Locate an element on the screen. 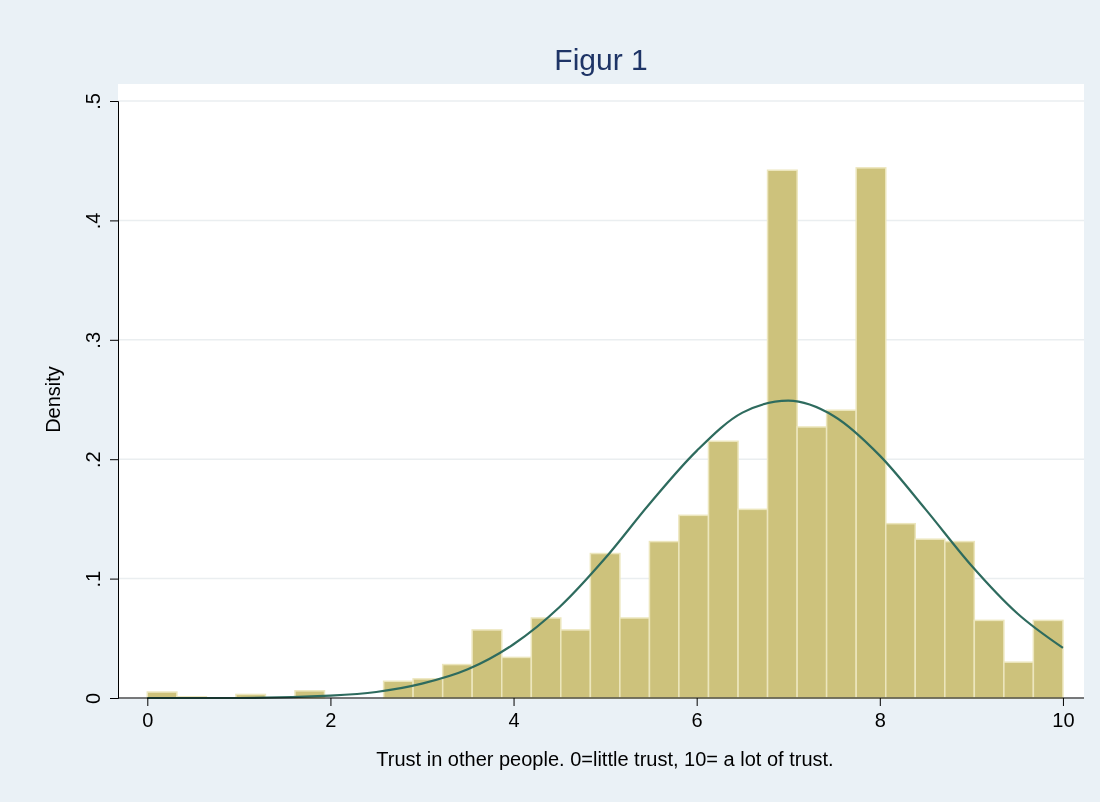 The height and width of the screenshot is (802, 1100). chart-title: Figur 1 is located at coordinates (601, 59).